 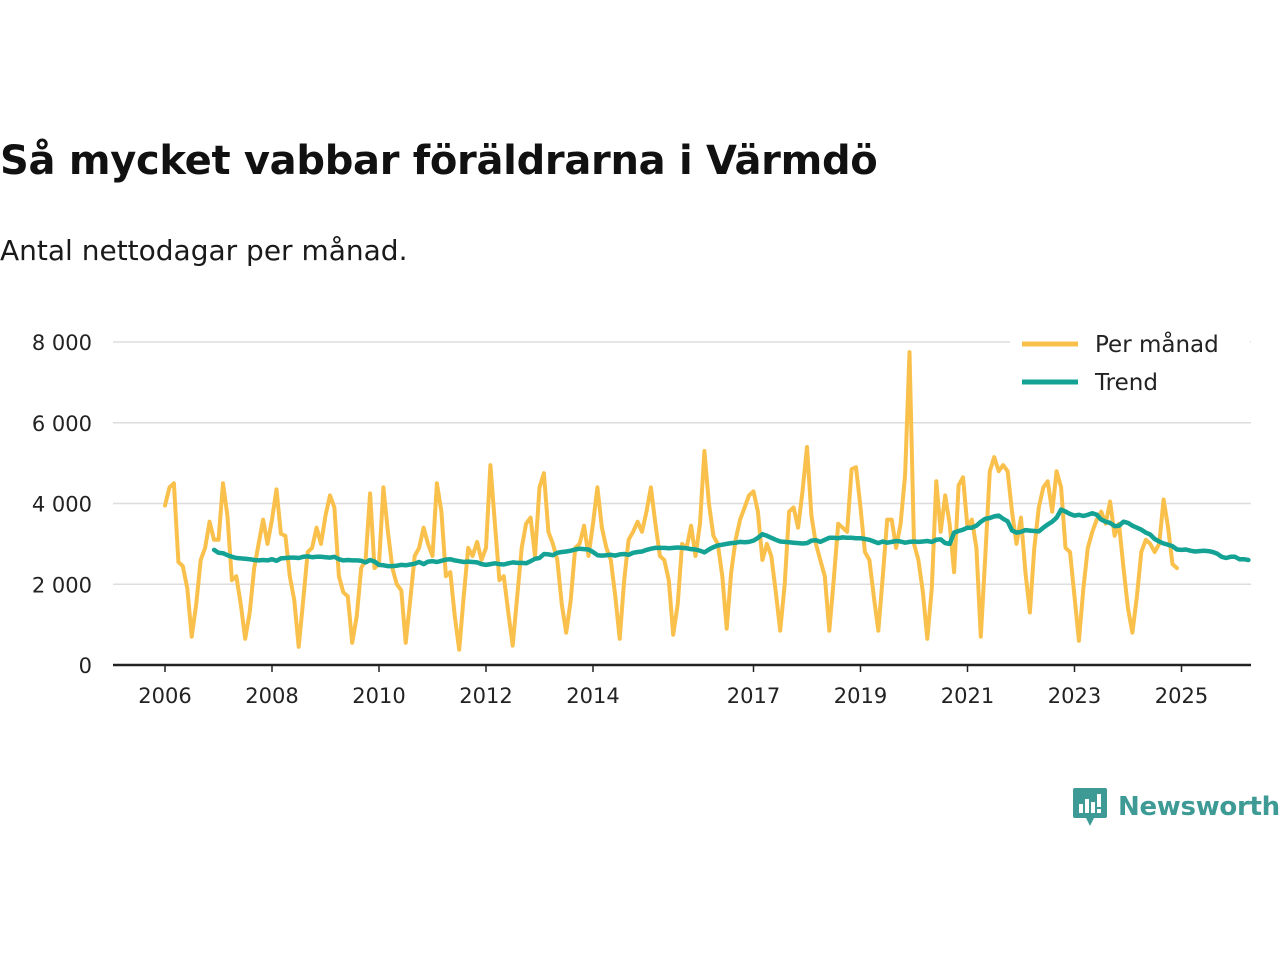 What do you see at coordinates (1157, 344) in the screenshot?
I see `legend-label-per-manad: Per månad` at bounding box center [1157, 344].